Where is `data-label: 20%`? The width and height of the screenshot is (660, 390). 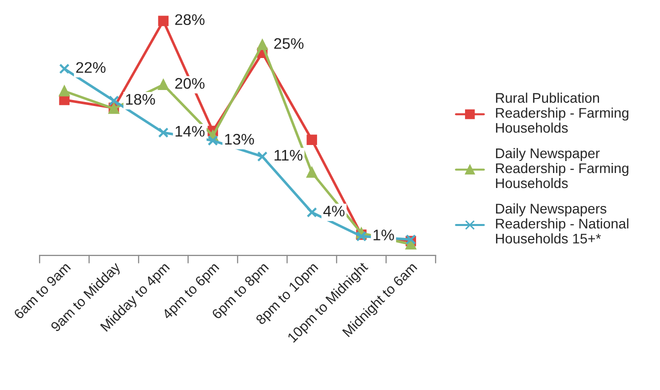 data-label: 20% is located at coordinates (189, 83).